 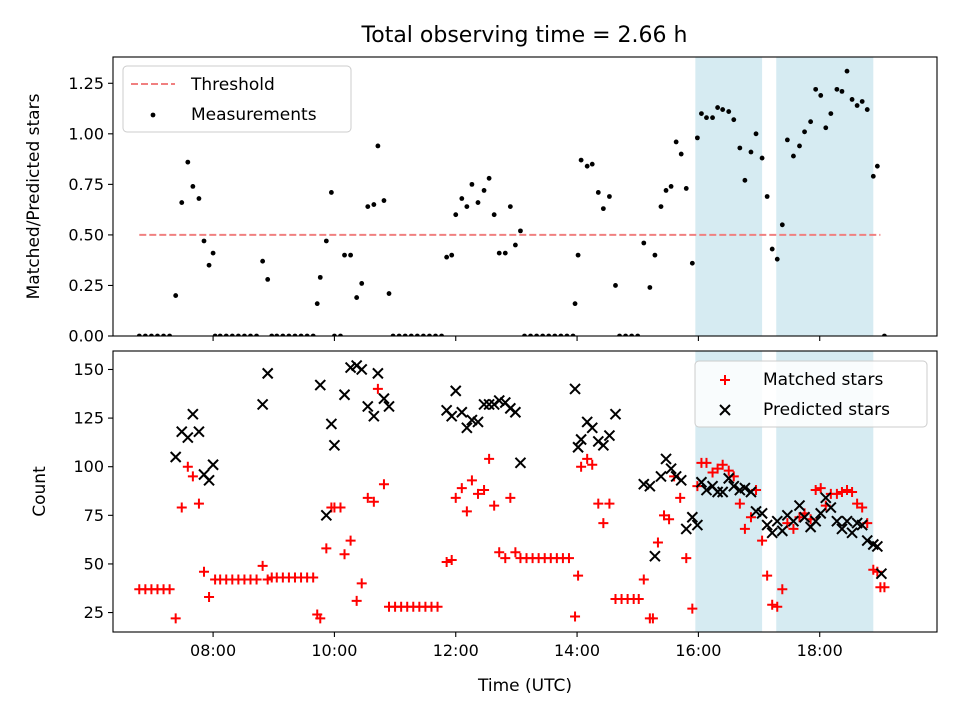 I want to click on shaded-span, so click(x=729, y=196).